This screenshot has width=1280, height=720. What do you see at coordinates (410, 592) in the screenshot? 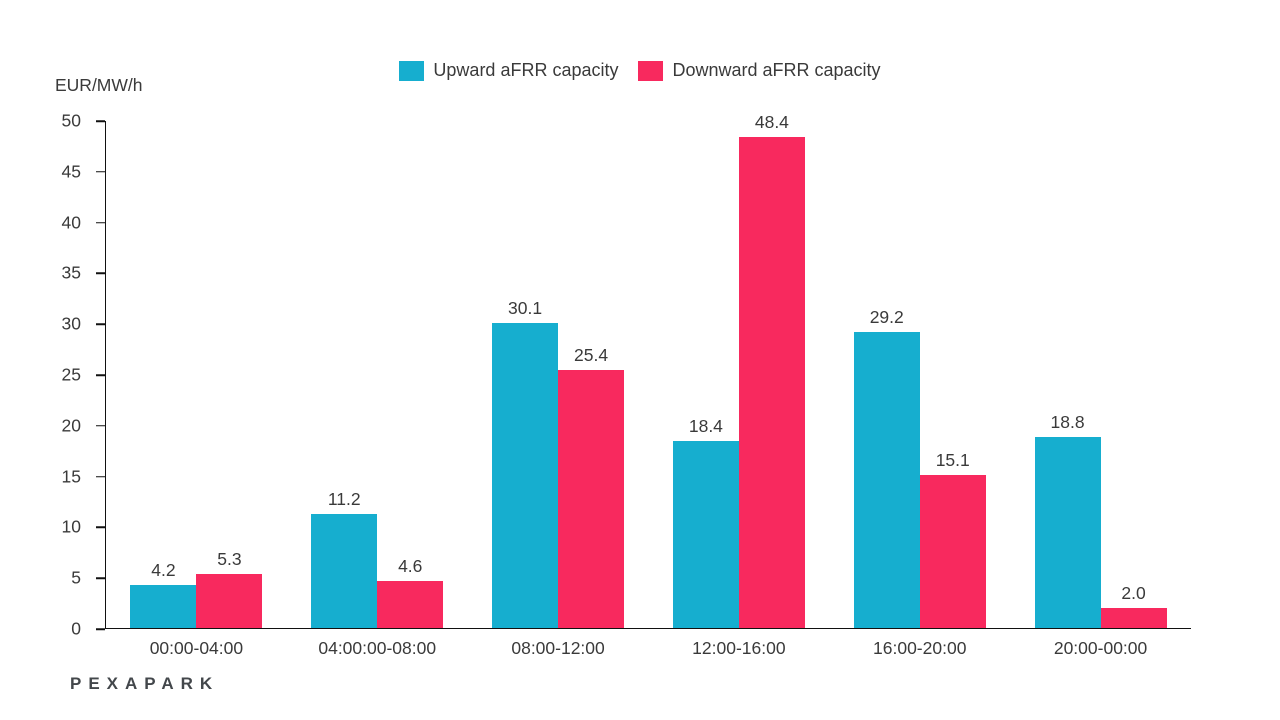
I see `downward-bar: 4.6` at bounding box center [410, 592].